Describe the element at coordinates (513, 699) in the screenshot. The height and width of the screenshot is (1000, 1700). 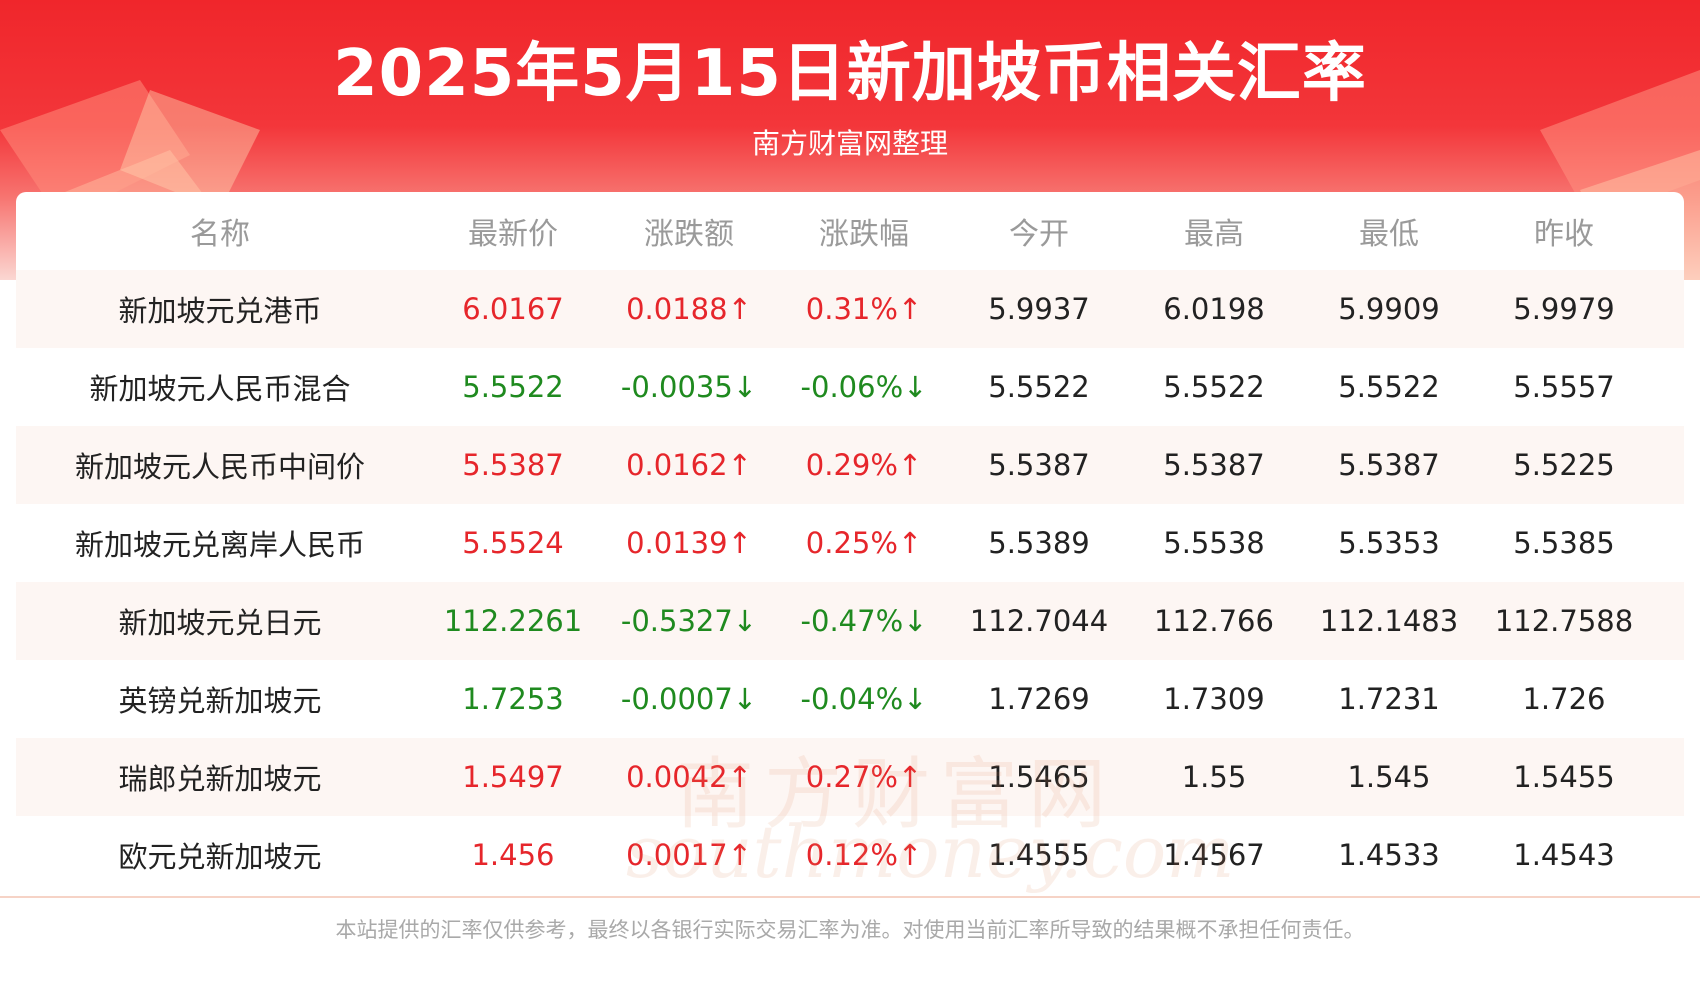
I see `last-price: 1.7253` at that location.